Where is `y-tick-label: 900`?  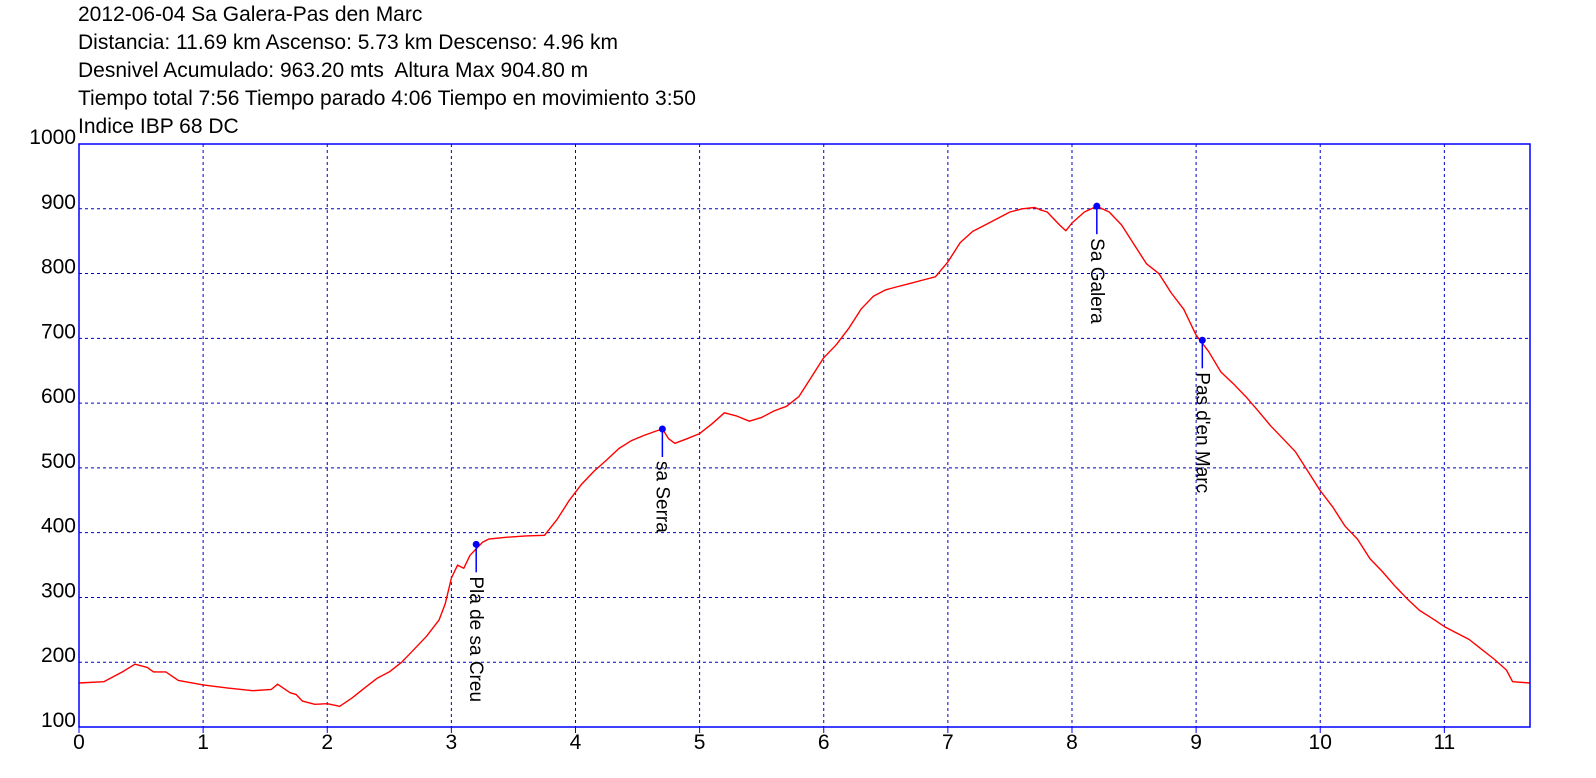
y-tick-label: 900 is located at coordinates (58, 202).